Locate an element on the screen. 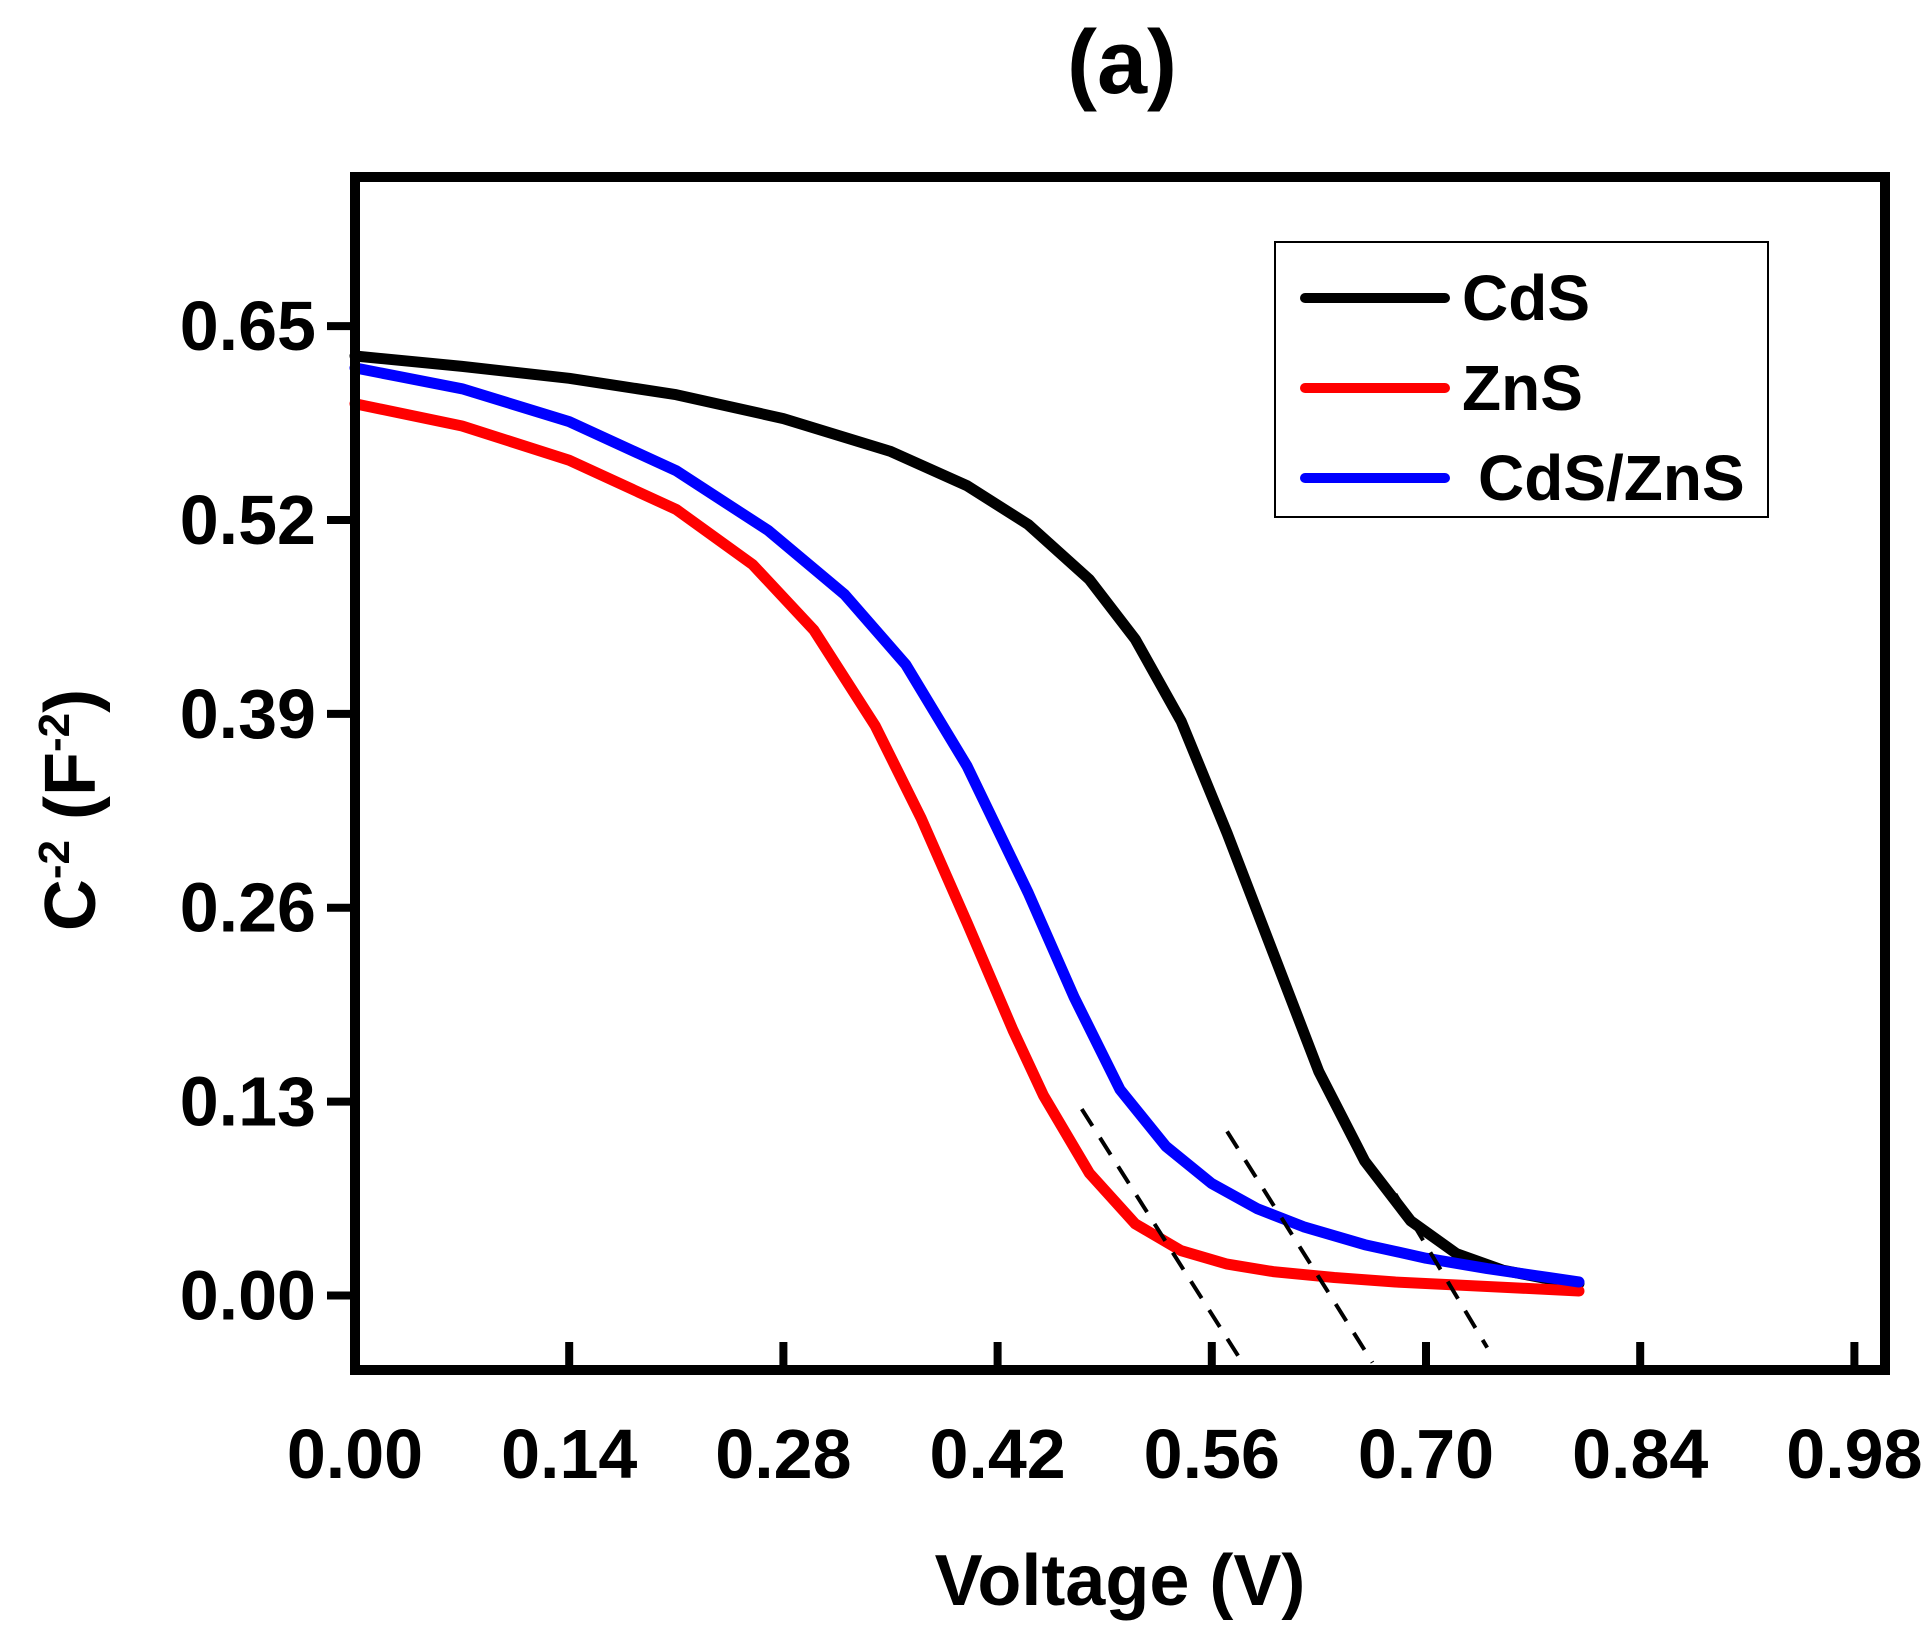 This screenshot has height=1640, width=1929. y-tick-label: 0.00 is located at coordinates (248, 1295).